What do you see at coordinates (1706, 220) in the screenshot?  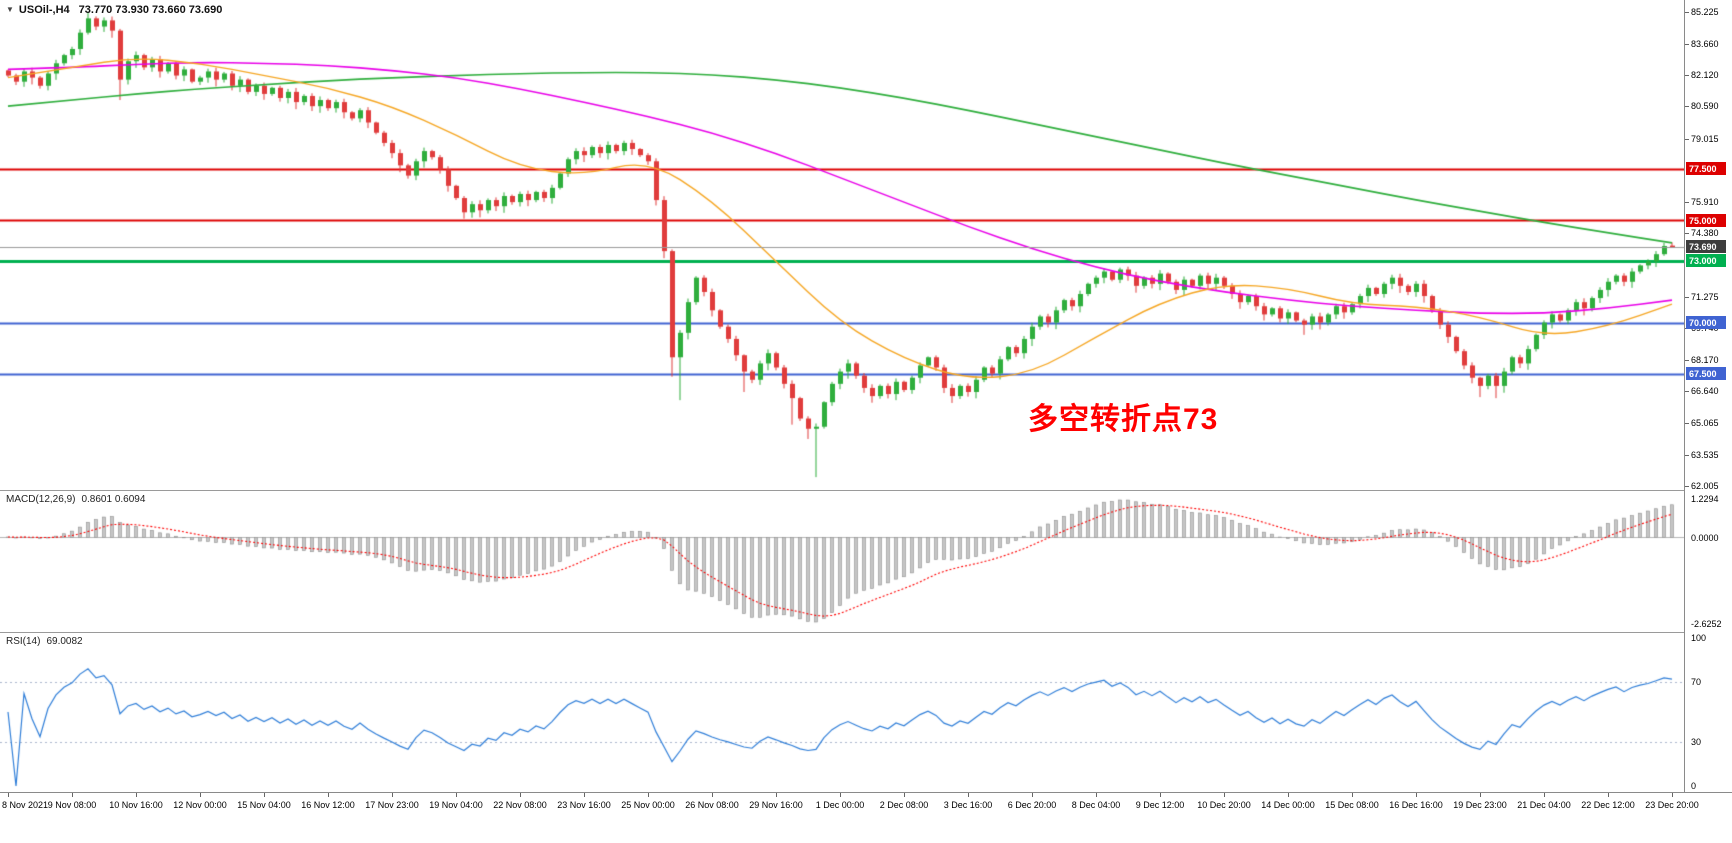 I see `price-line-badge: 75.000` at bounding box center [1706, 220].